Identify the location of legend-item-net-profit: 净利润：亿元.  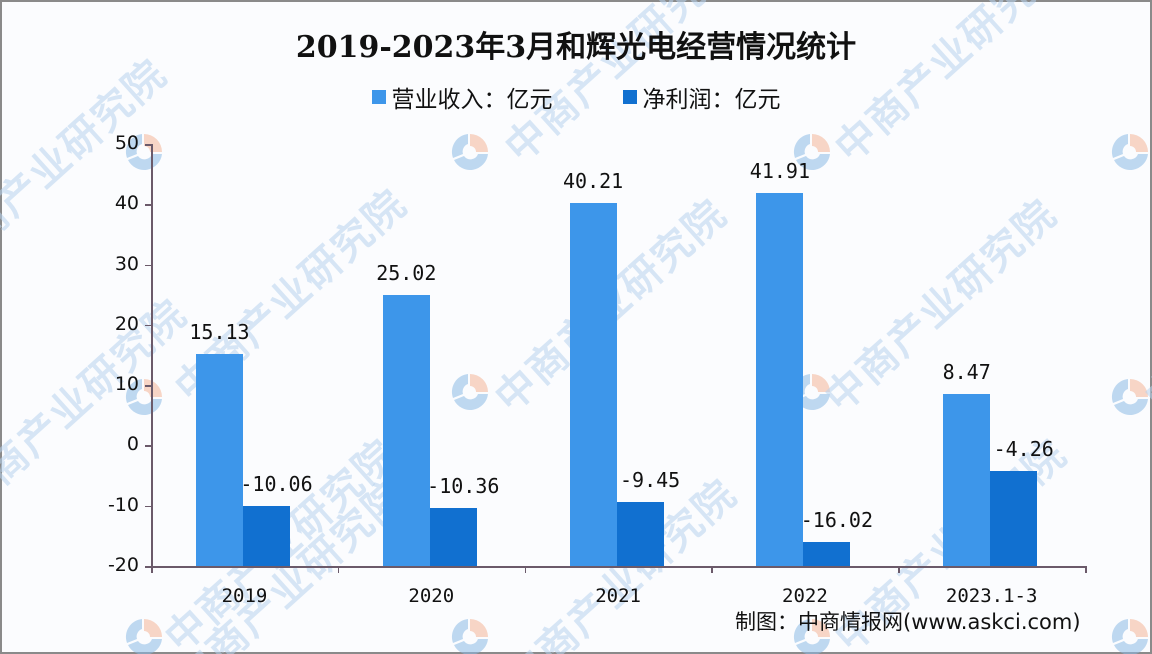
(701, 97).